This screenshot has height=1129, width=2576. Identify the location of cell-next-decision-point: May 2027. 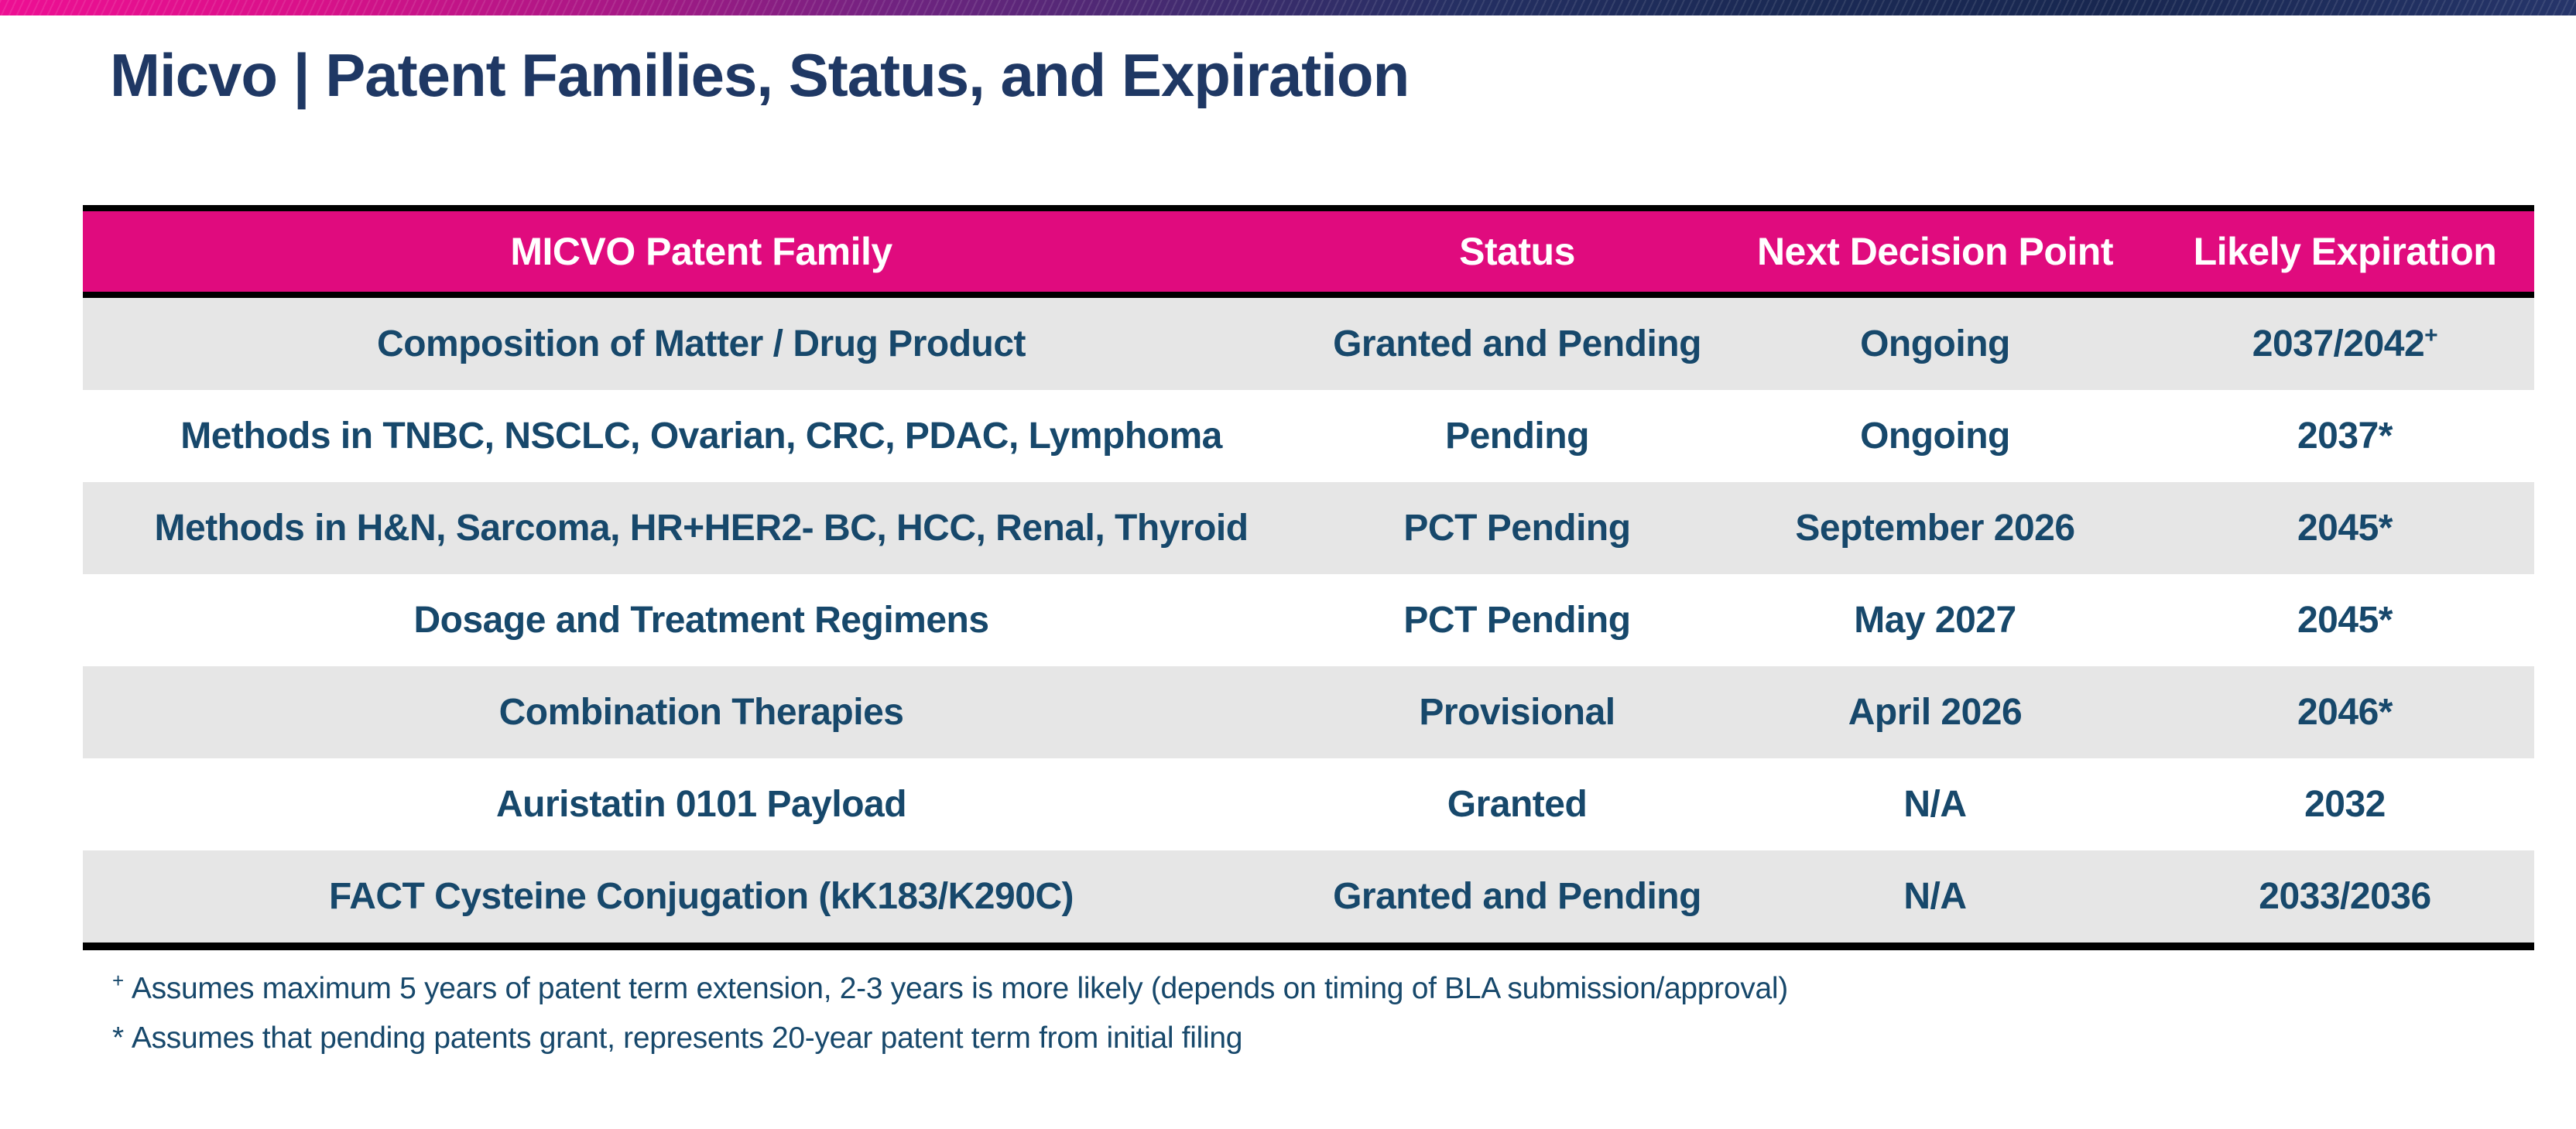
(1935, 620).